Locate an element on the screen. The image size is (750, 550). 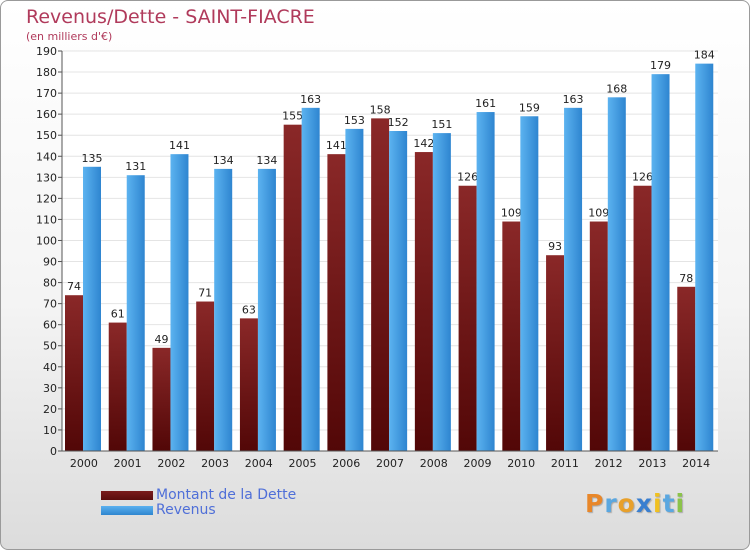
legend-label-debt: Montant de la Dette is located at coordinates (226, 495).